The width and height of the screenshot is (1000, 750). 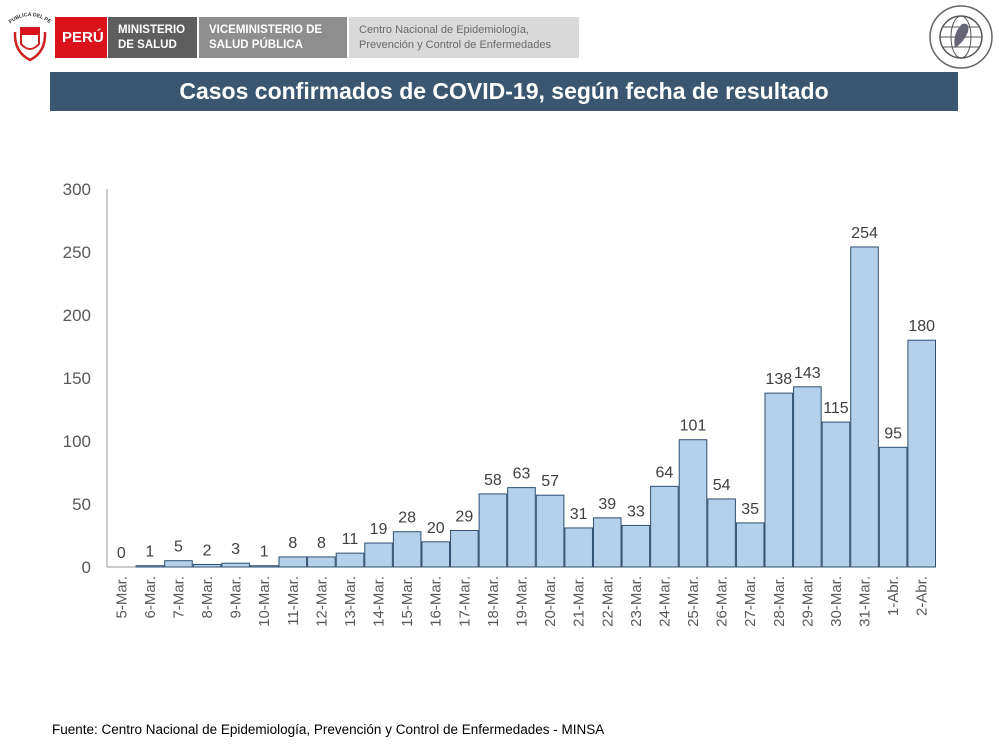 What do you see at coordinates (779, 601) in the screenshot?
I see `x-tick-label: 28-Mar.` at bounding box center [779, 601].